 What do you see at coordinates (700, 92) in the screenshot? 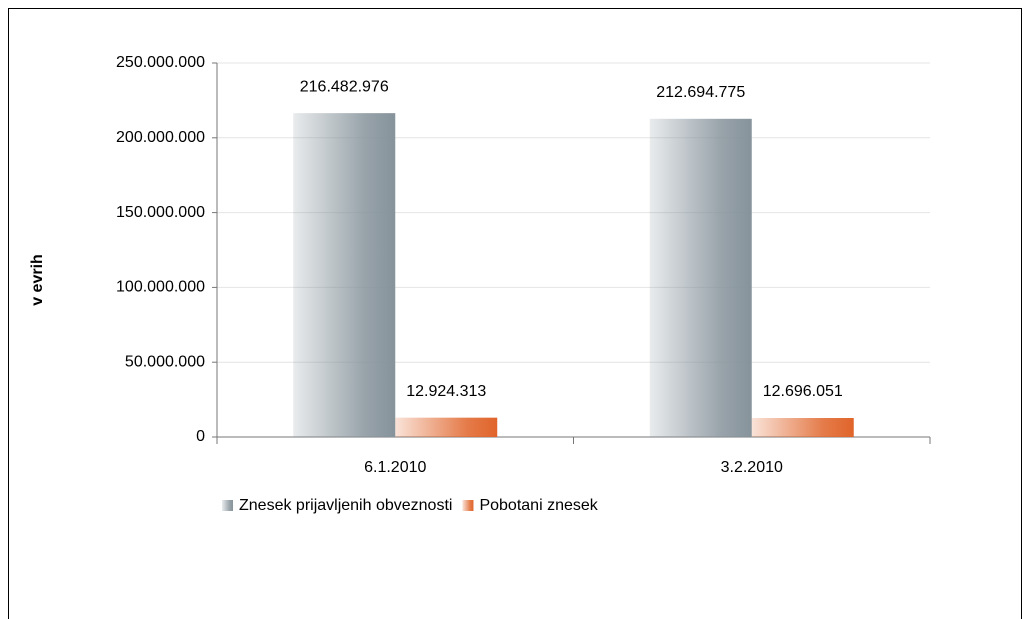
I see `data-label: 212.694.775` at bounding box center [700, 92].